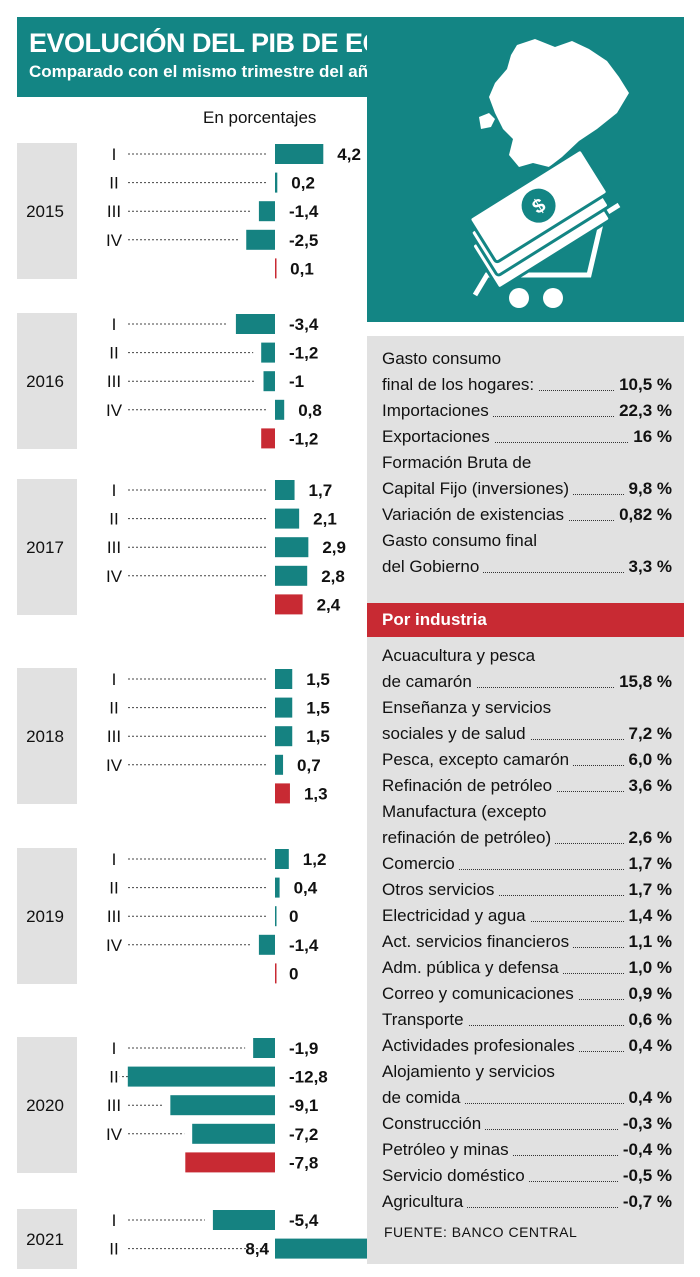  Describe the element at coordinates (334, 547) in the screenshot. I see `value-label-2017-q3: 2,9` at that location.